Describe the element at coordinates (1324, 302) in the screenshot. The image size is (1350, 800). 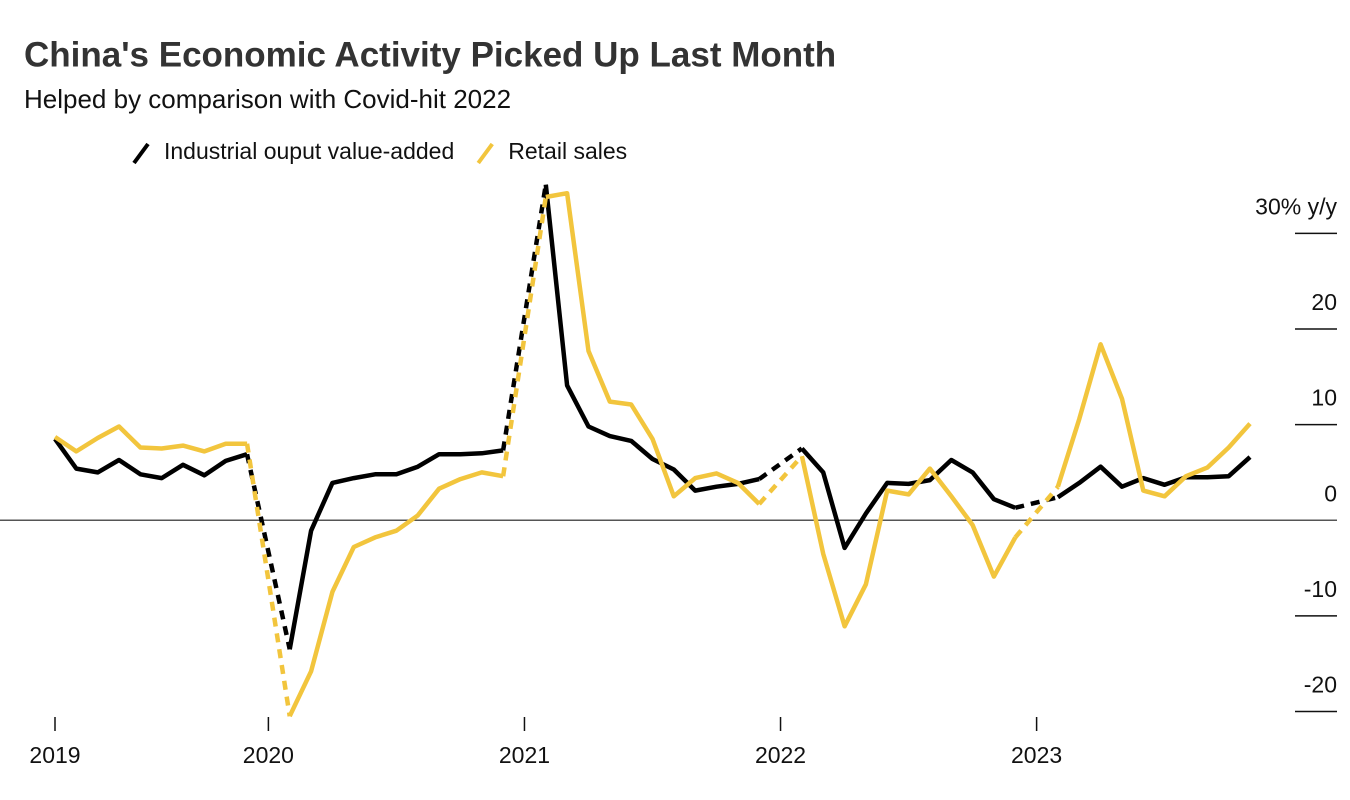
I see `y-tick-label: 20` at that location.